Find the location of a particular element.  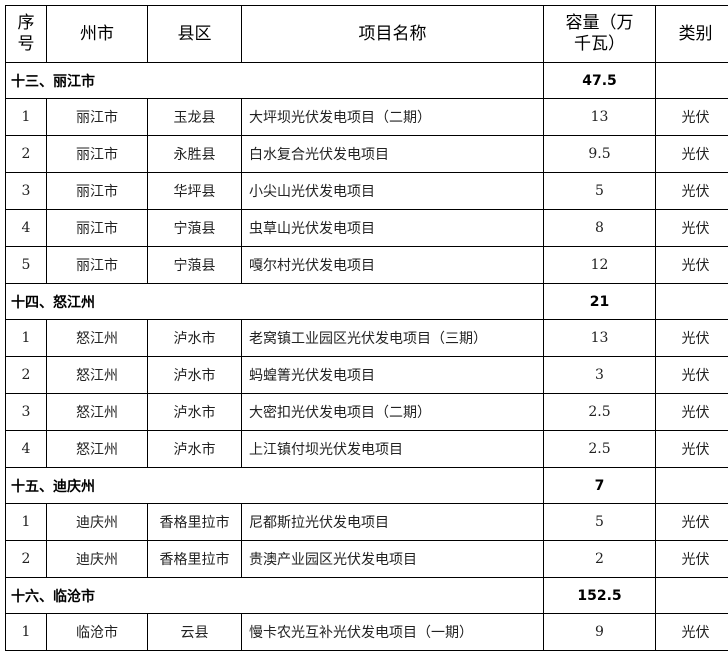

cell-project: 尼都斯拉光伏发电项目 is located at coordinates (393, 522).